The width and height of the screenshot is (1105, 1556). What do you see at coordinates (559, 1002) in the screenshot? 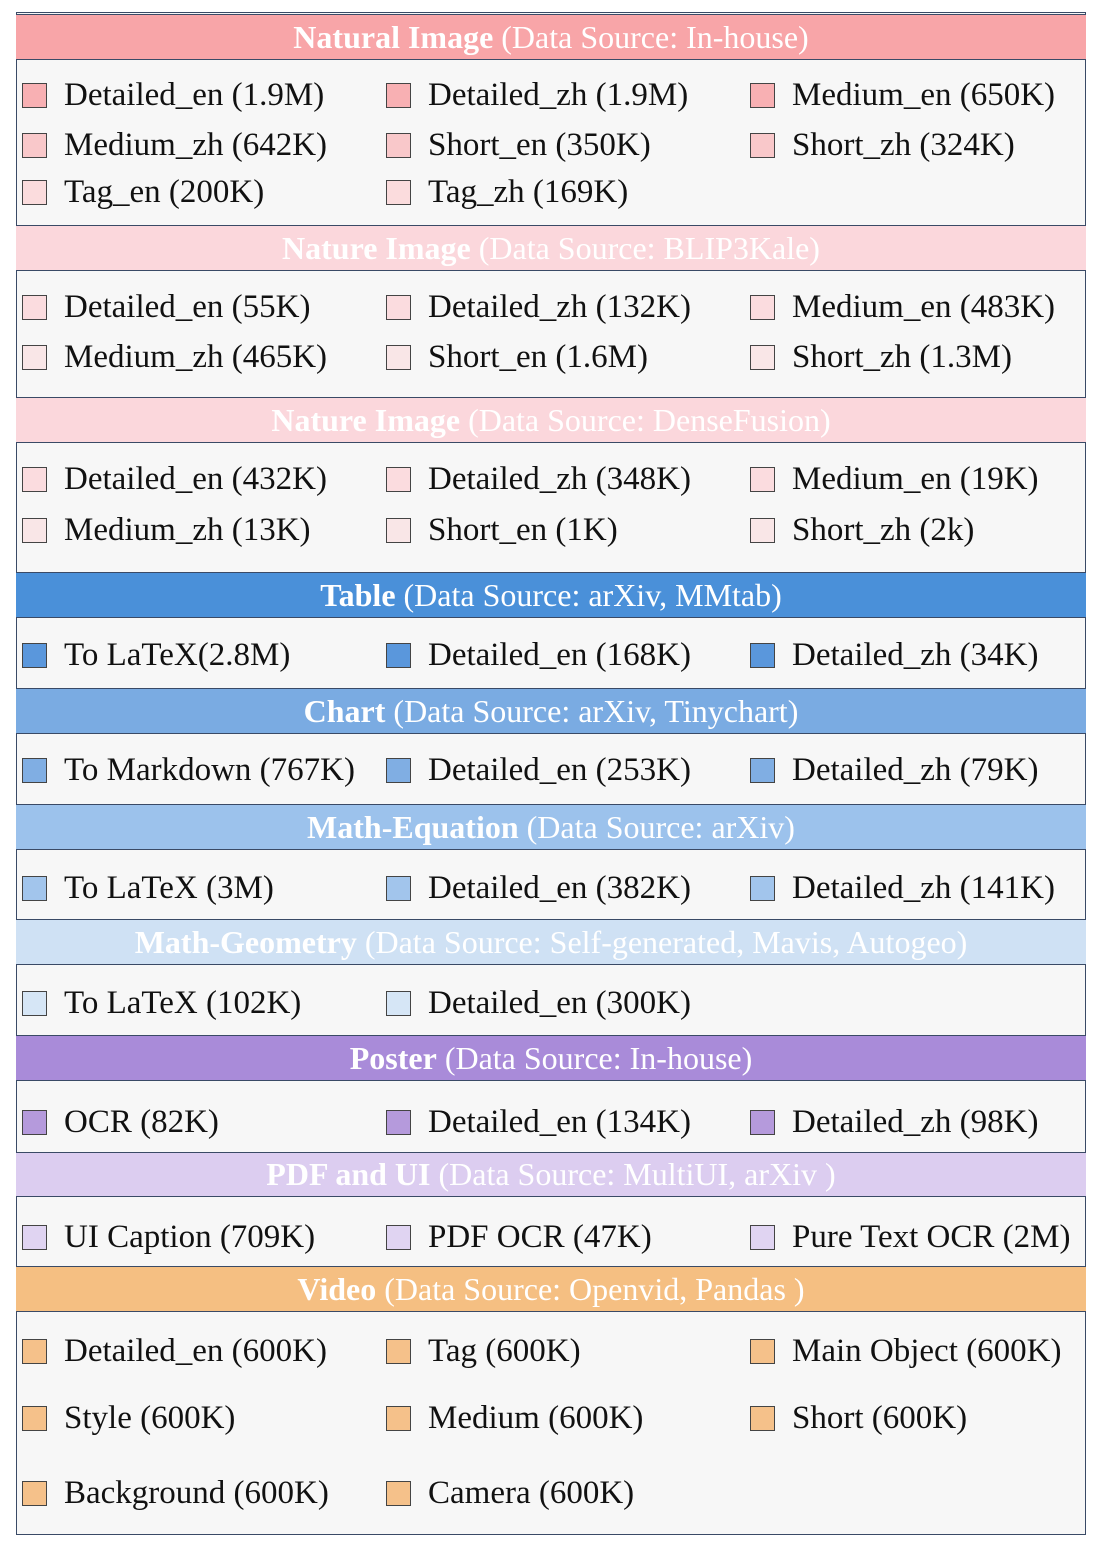
I see `item-label: Detailed_en (300K)` at bounding box center [559, 1002].